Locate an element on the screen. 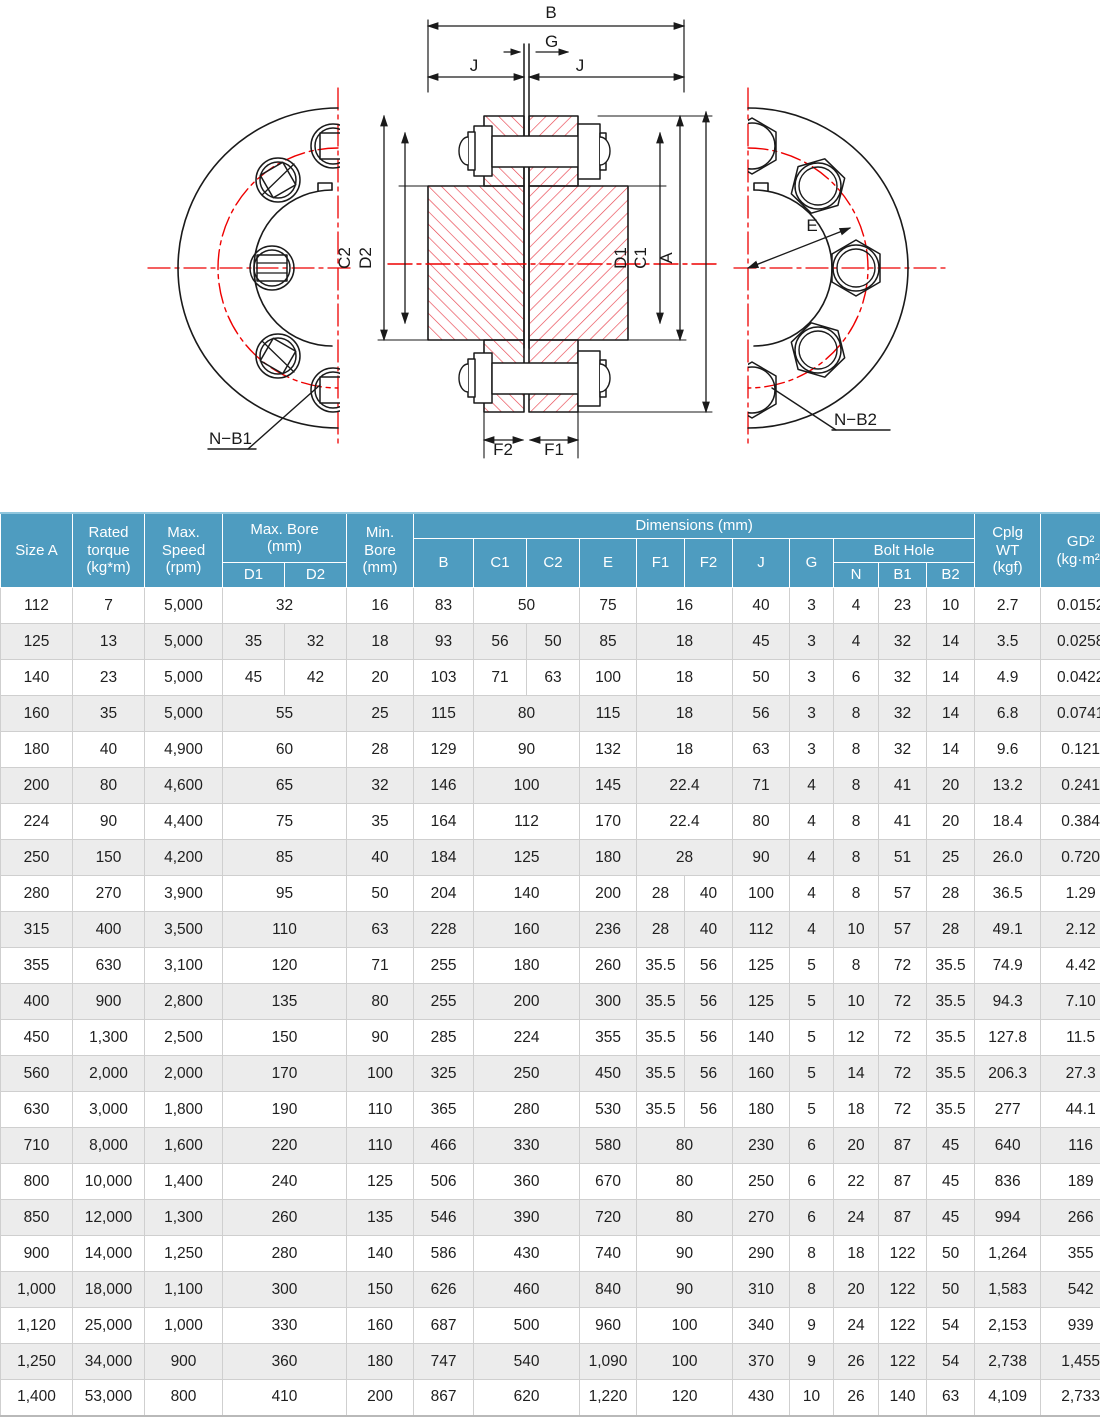 The image size is (1100, 1419). cell-cplg-wt: 1,583 is located at coordinates (1008, 1290).